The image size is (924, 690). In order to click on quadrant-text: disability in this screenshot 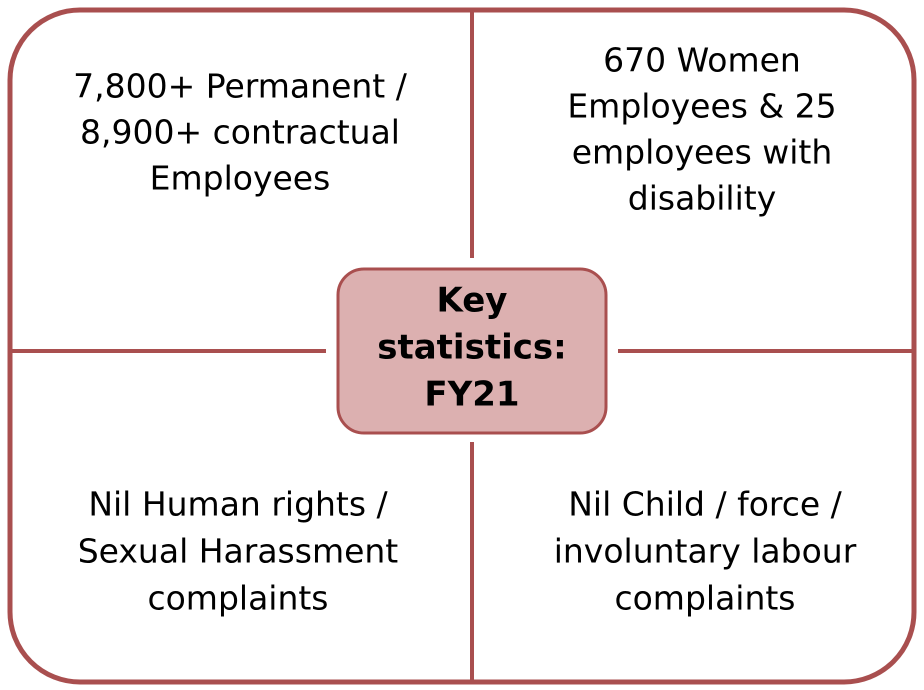, I will do `click(702, 198)`.